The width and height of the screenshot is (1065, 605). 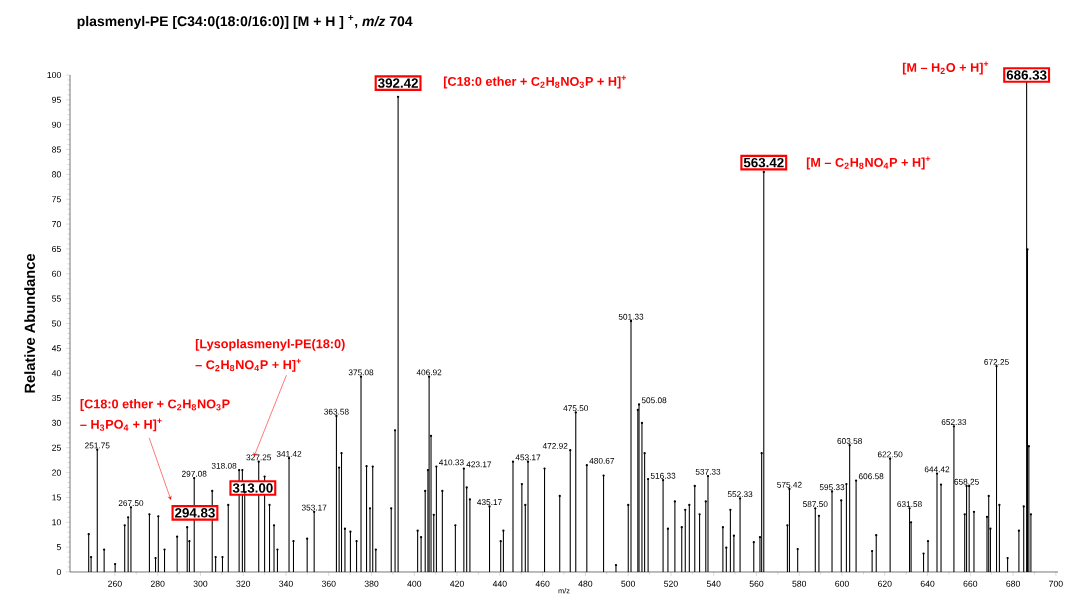 I want to click on x-tick-label: 700, so click(x=1056, y=583).